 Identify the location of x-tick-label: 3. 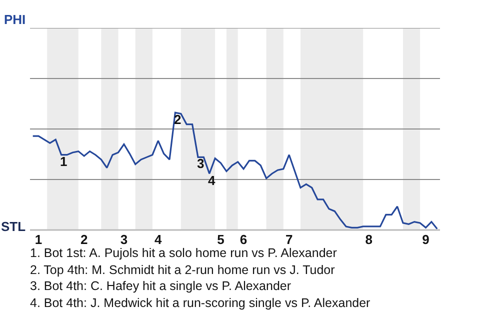
(124, 239).